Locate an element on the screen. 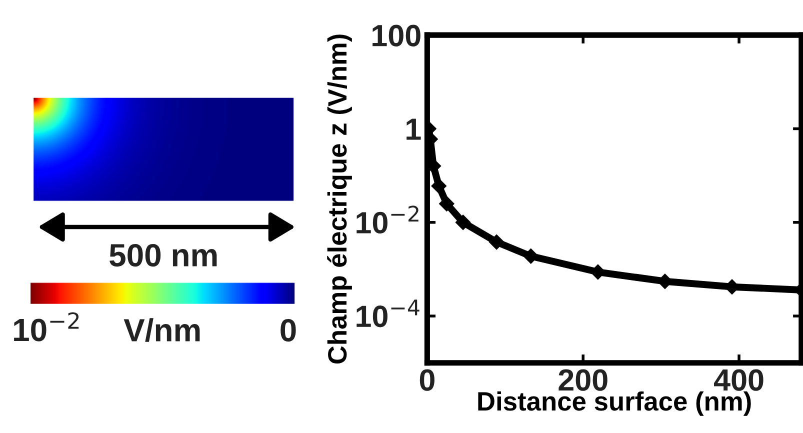 Image resolution: width=803 pixels, height=433 pixels. y-tick-label: 100 is located at coordinates (396, 35).